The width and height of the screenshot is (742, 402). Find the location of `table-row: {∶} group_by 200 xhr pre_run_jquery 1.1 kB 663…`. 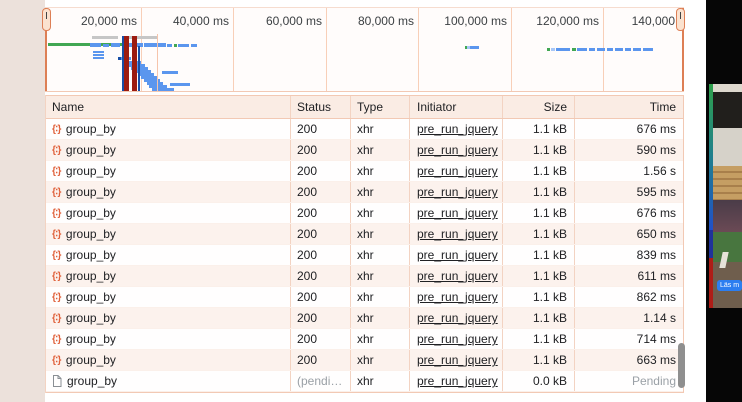

table-row: {∶} group_by 200 xhr pre_run_jquery 1.1 kB 663… is located at coordinates (364, 360).